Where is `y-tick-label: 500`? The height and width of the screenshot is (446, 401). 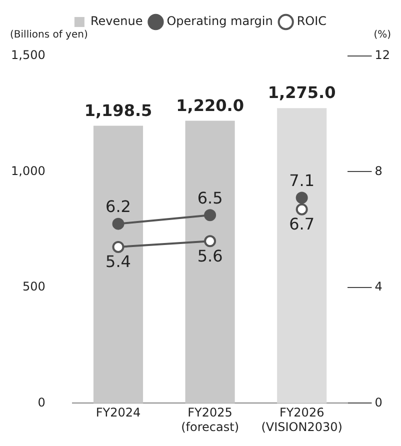 y-tick-label: 500 is located at coordinates (34, 287).